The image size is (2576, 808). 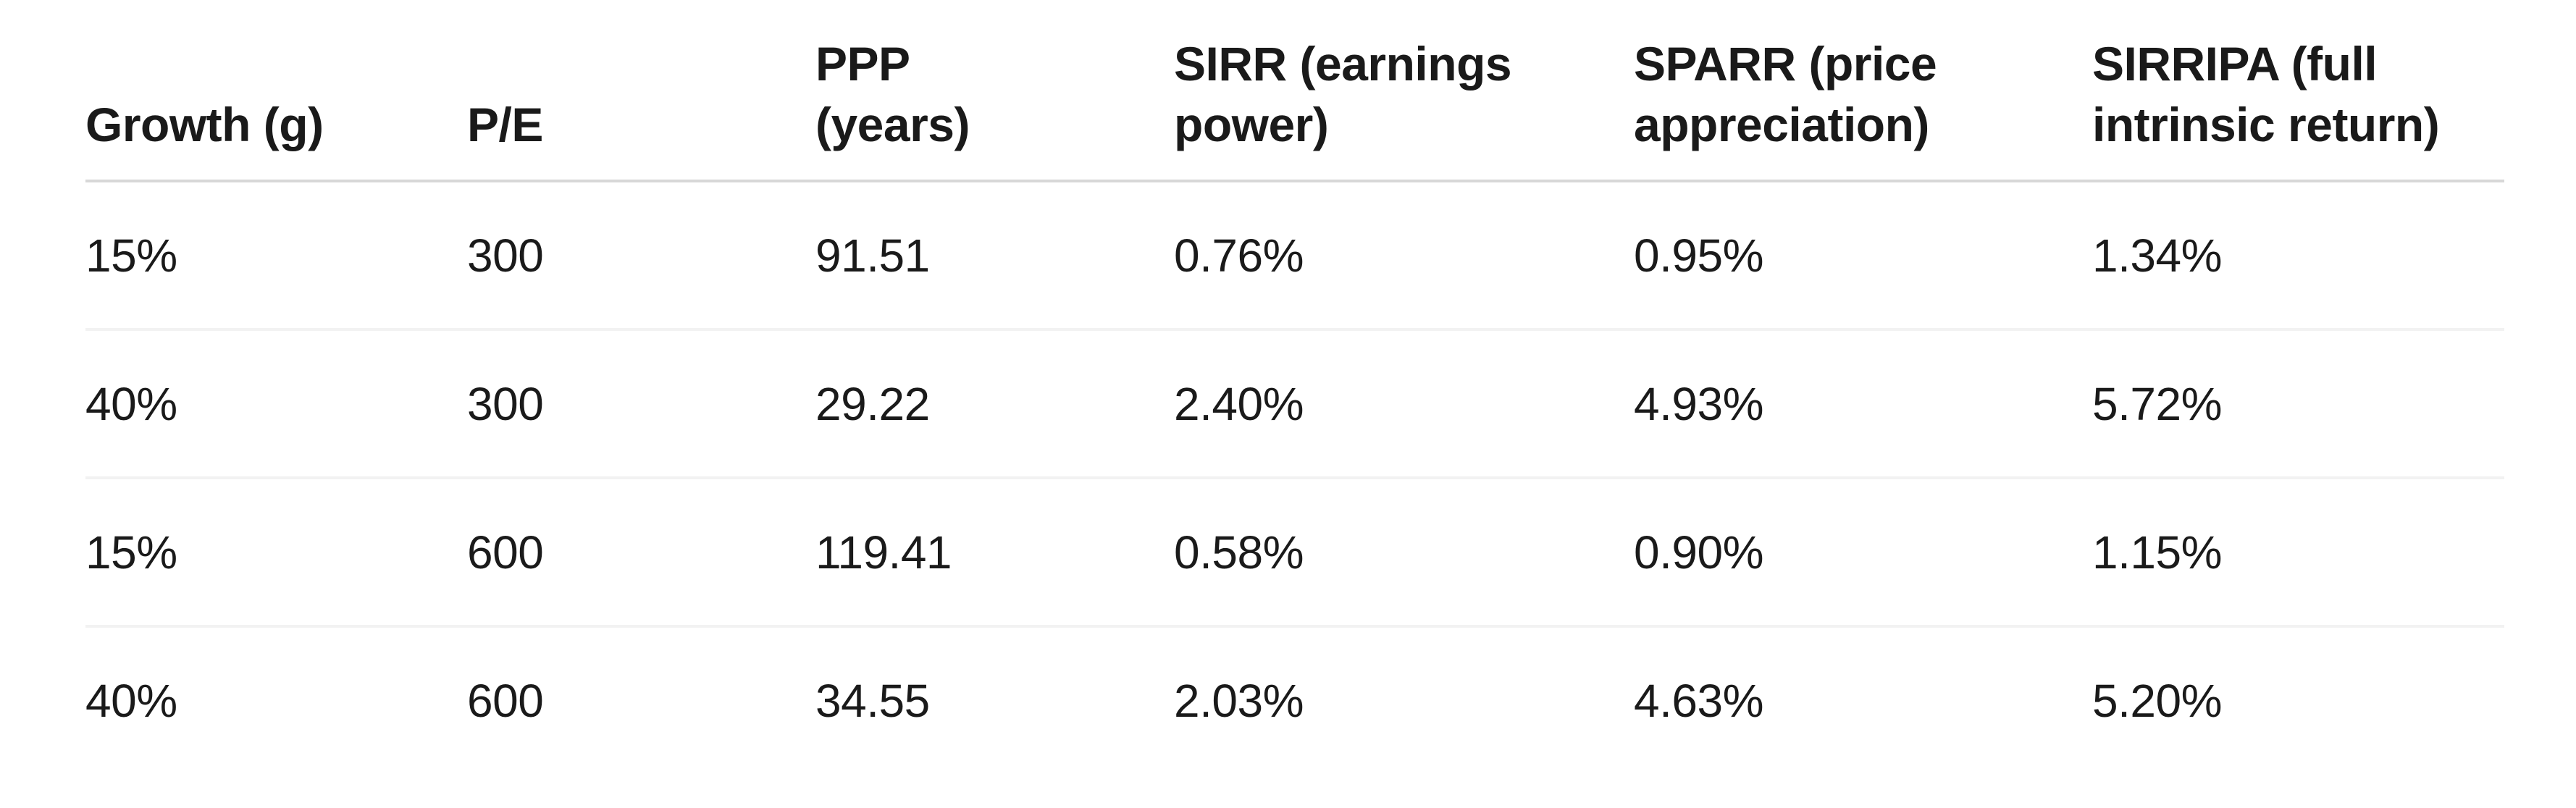 I want to click on column-header-pe: P/E, so click(x=641, y=91).